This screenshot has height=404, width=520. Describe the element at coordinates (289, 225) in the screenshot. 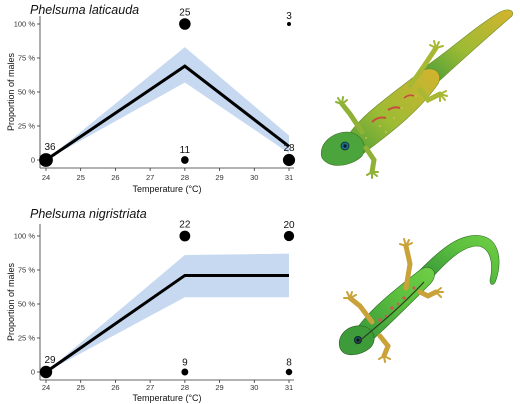

I see `sample-size-label: 20` at that location.